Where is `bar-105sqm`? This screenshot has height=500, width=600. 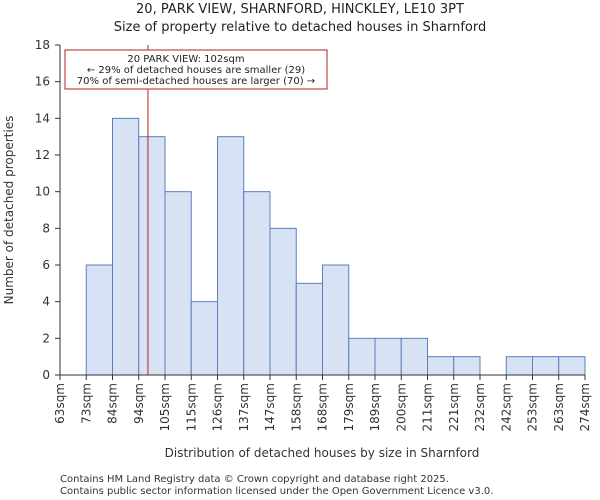
bar-105sqm is located at coordinates (178, 283).